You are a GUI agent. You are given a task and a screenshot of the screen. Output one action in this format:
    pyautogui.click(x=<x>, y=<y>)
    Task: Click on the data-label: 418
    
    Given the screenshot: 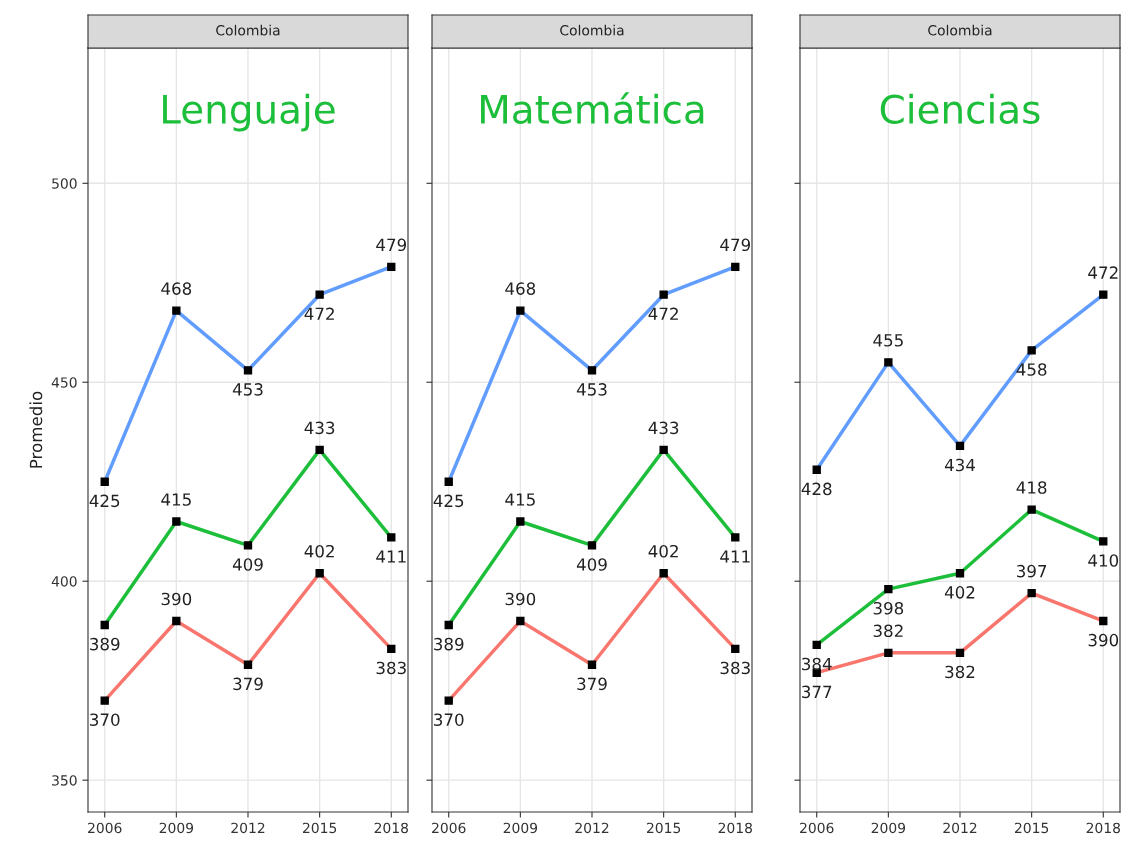 What is the action you would take?
    pyautogui.click(x=1031, y=487)
    